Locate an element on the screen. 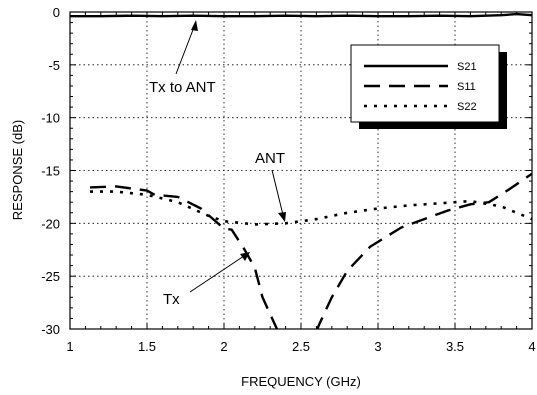  annotation-ant: ANT is located at coordinates (270, 186).